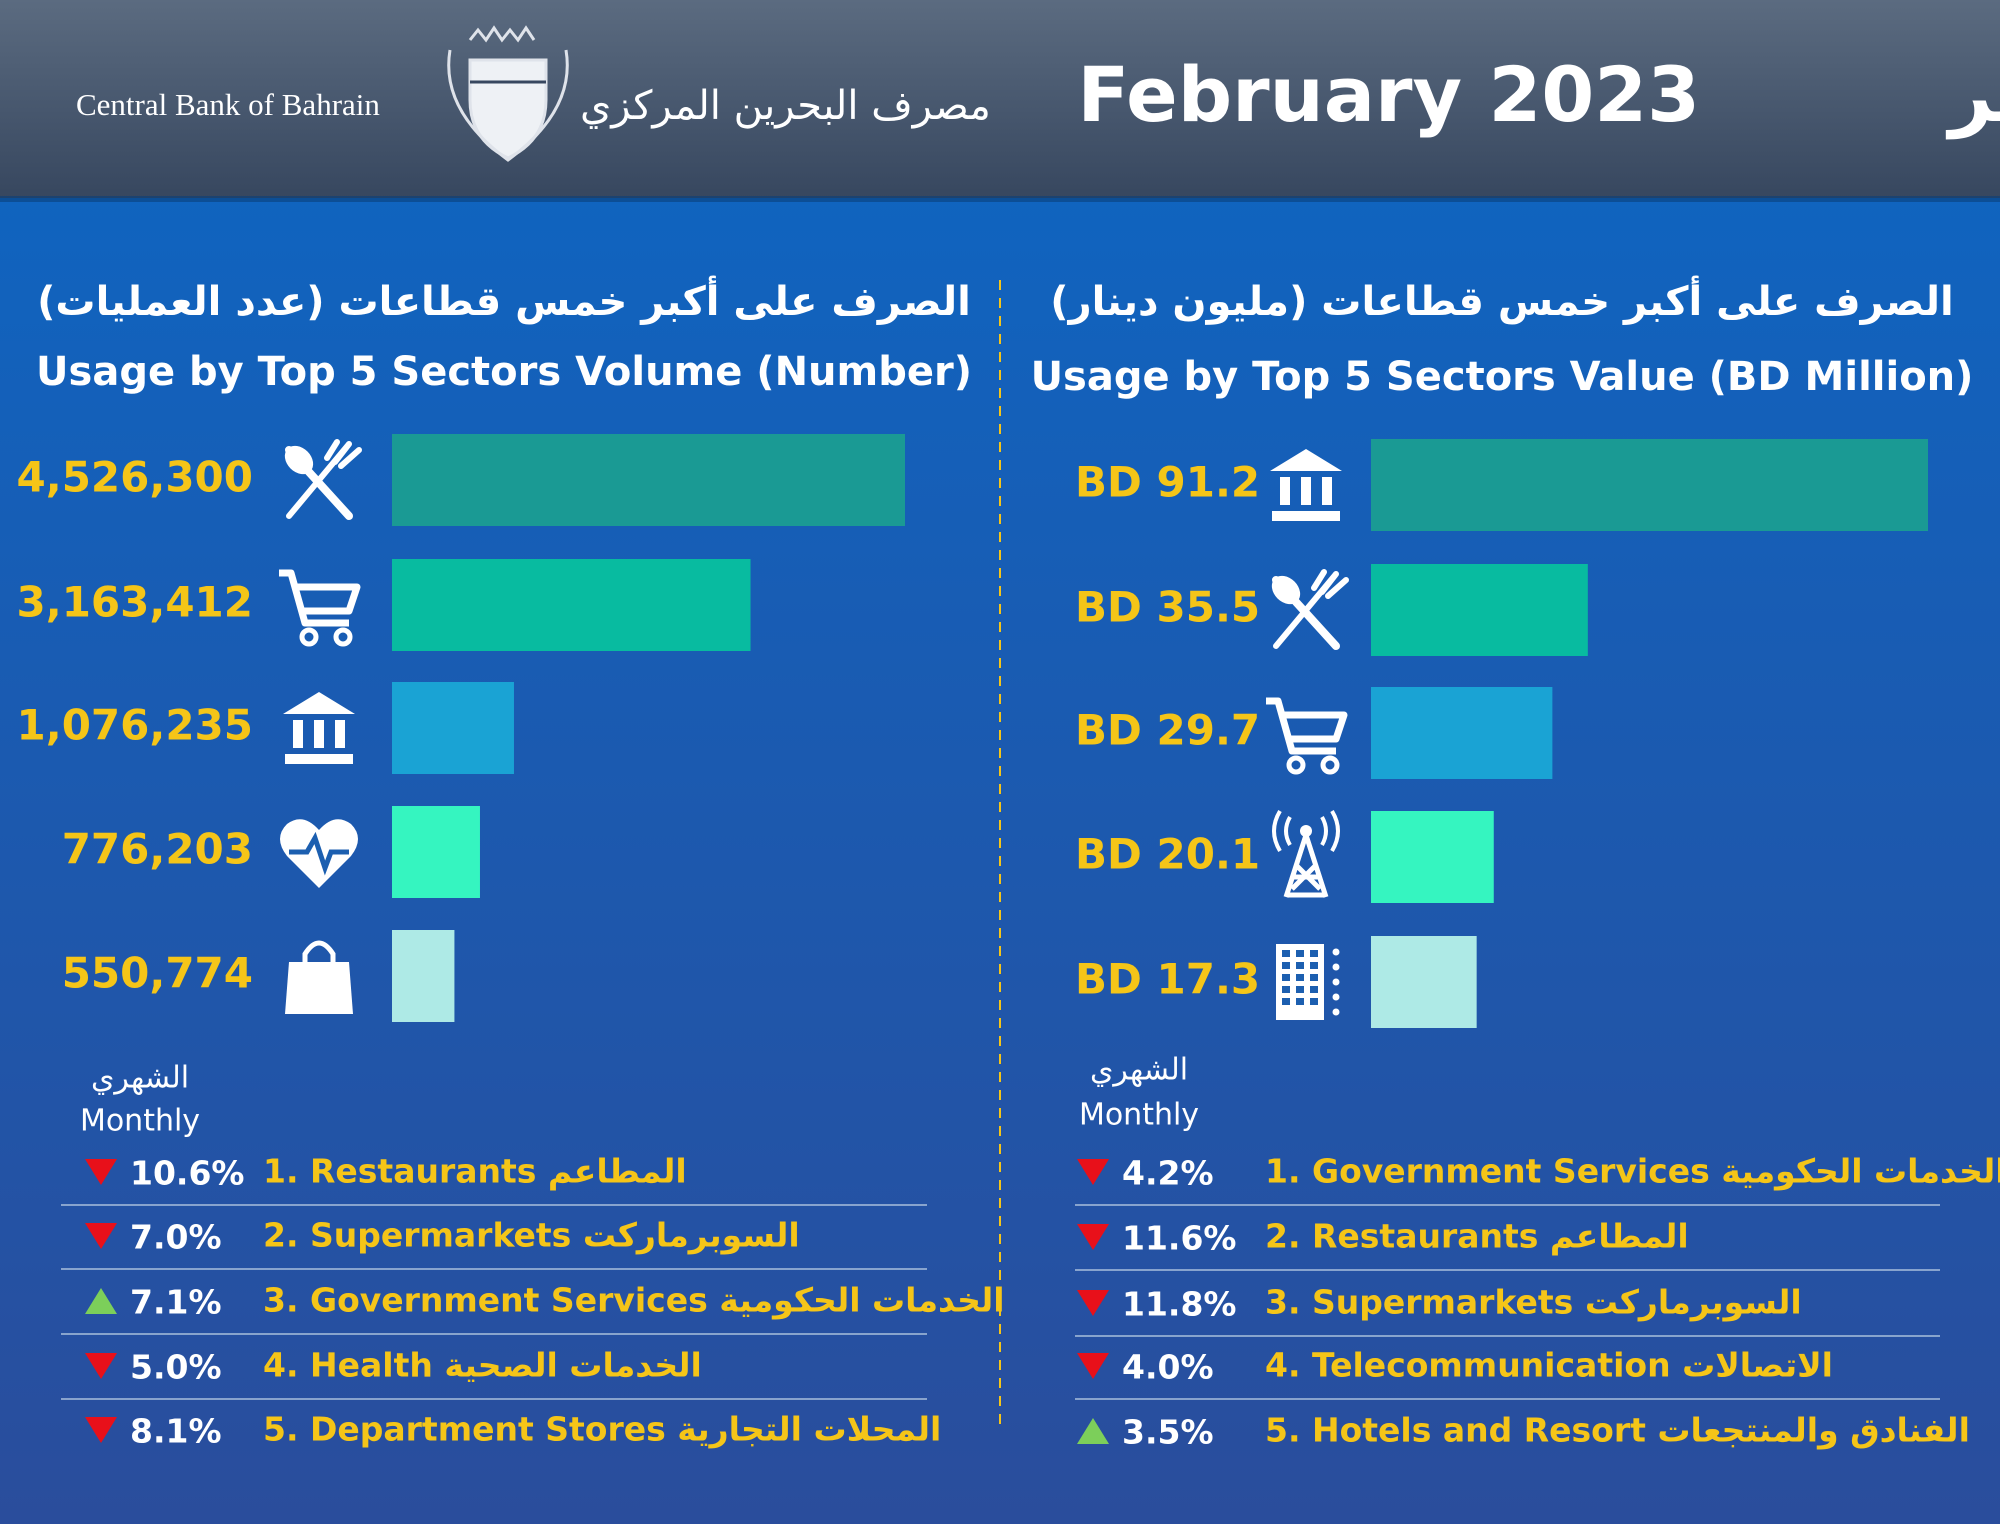 This screenshot has height=1524, width=2000. What do you see at coordinates (785, 106) in the screenshot?
I see `org-name-ar: مصرف البحرين المركزي` at bounding box center [785, 106].